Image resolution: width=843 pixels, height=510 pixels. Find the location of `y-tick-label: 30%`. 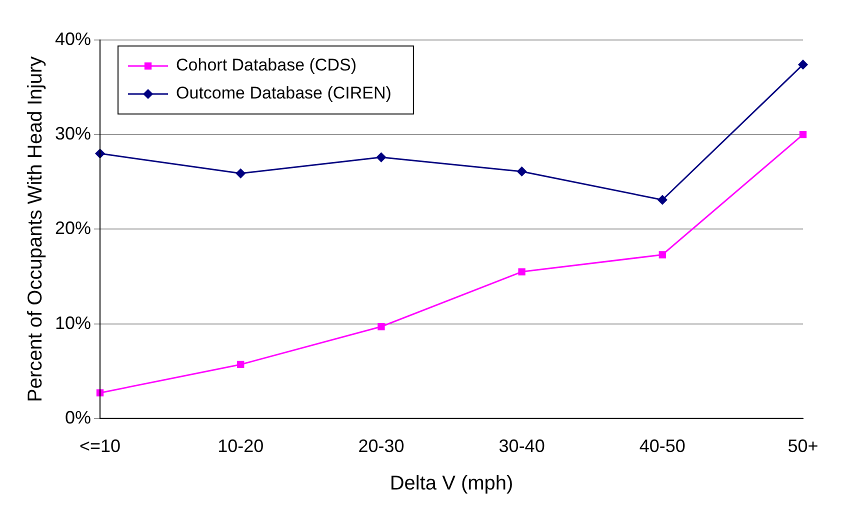

y-tick-label: 30% is located at coordinates (73, 134).